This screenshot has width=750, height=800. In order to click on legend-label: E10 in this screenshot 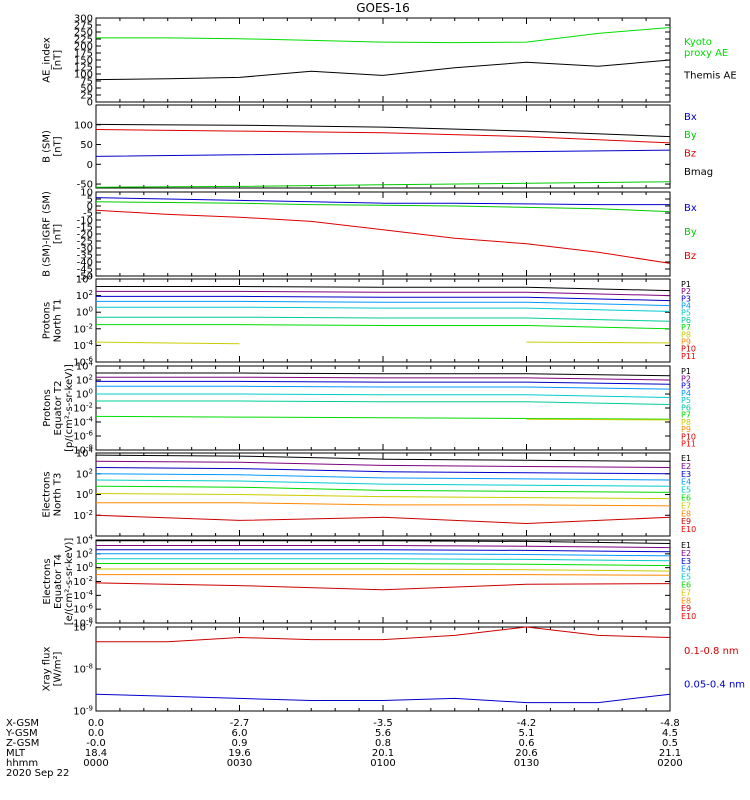, I will do `click(688, 616)`.